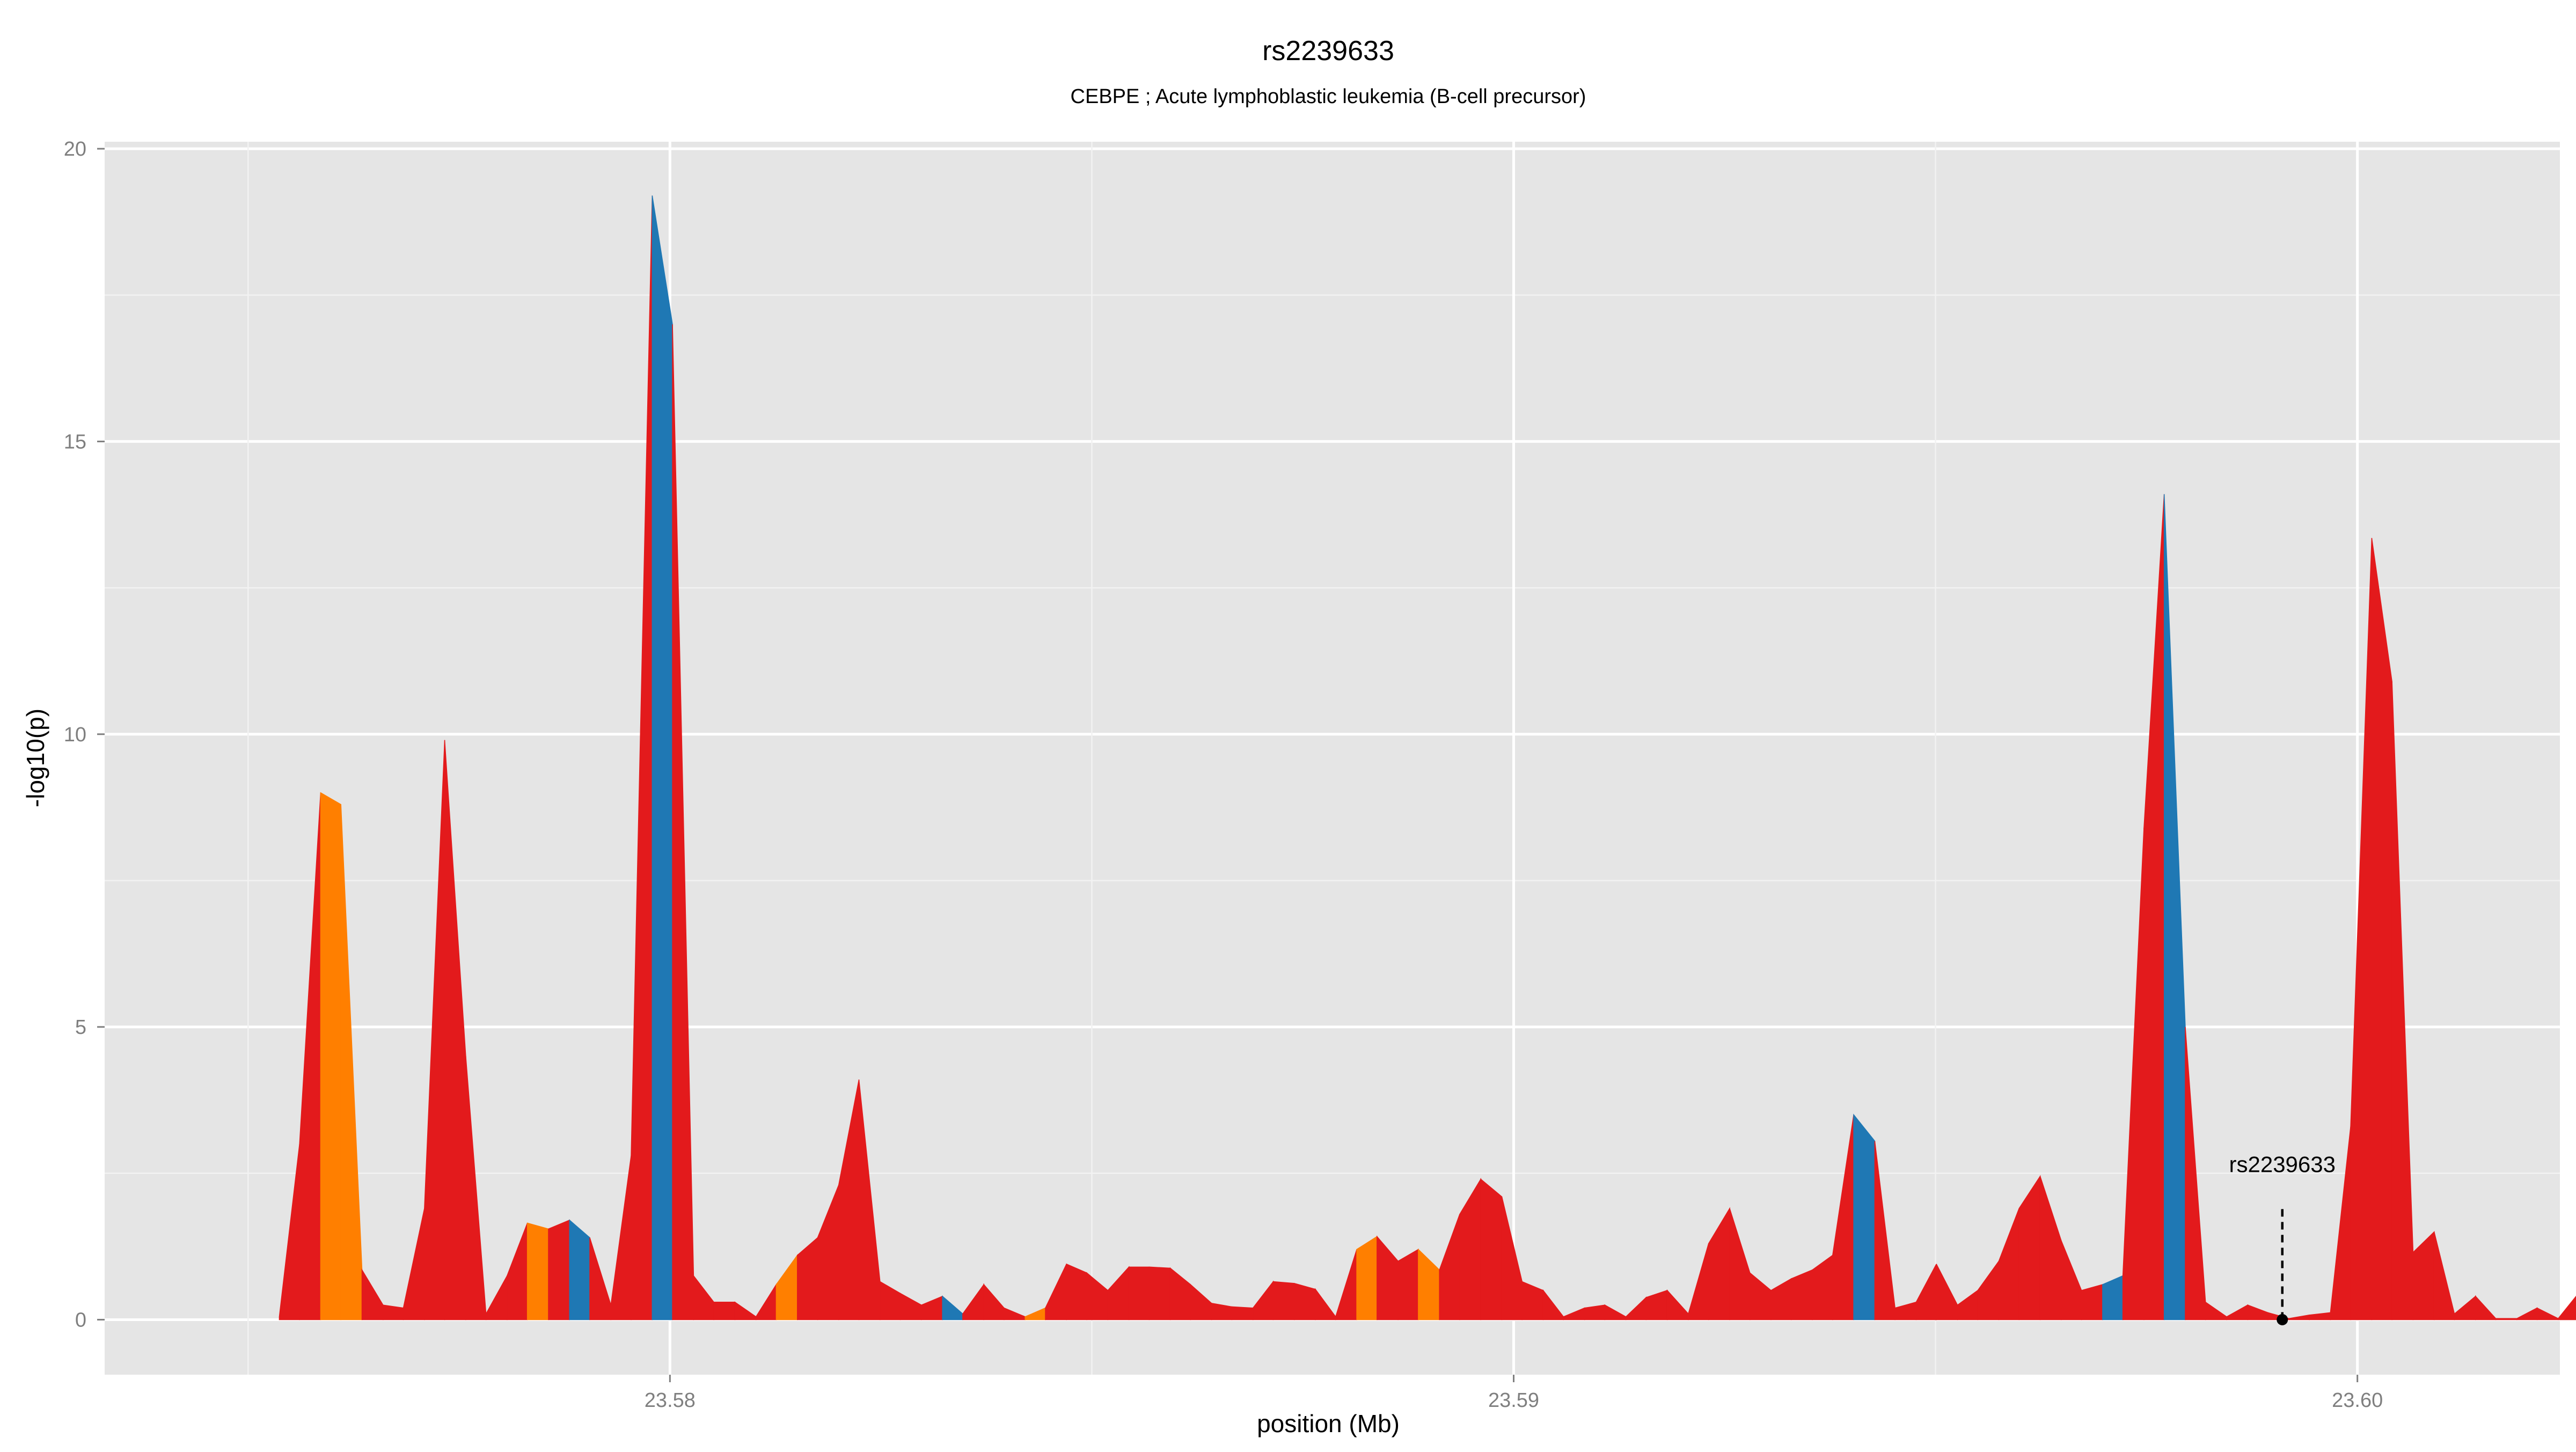  What do you see at coordinates (670, 1400) in the screenshot?
I see `x-tick-label: 23.58` at bounding box center [670, 1400].